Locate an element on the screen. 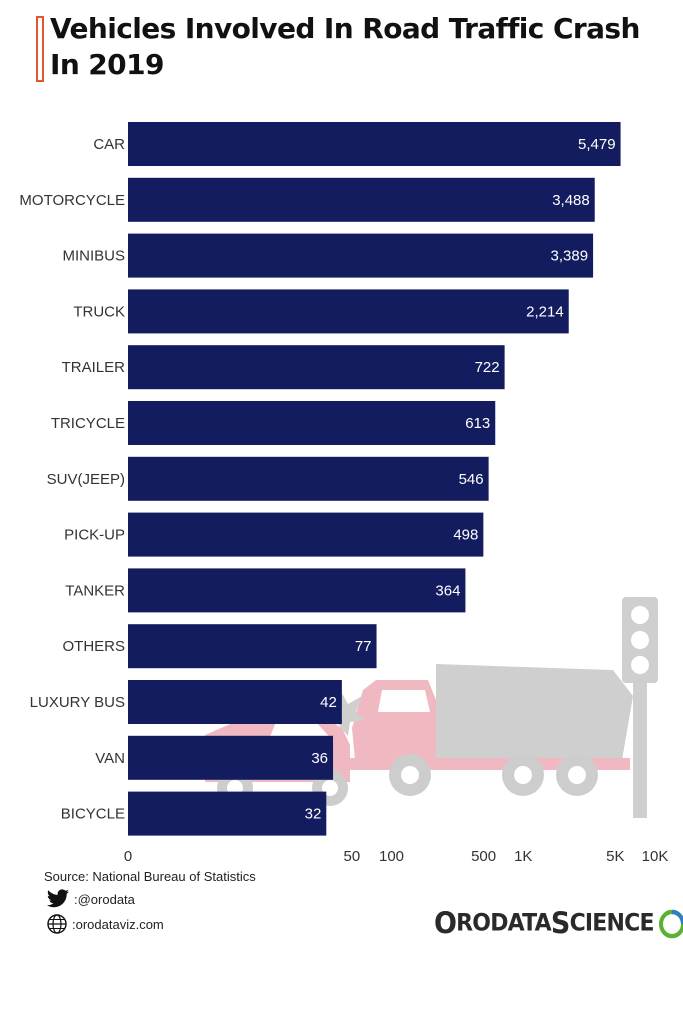 This screenshot has width=683, height=1024. globe-icon is located at coordinates (57, 924).